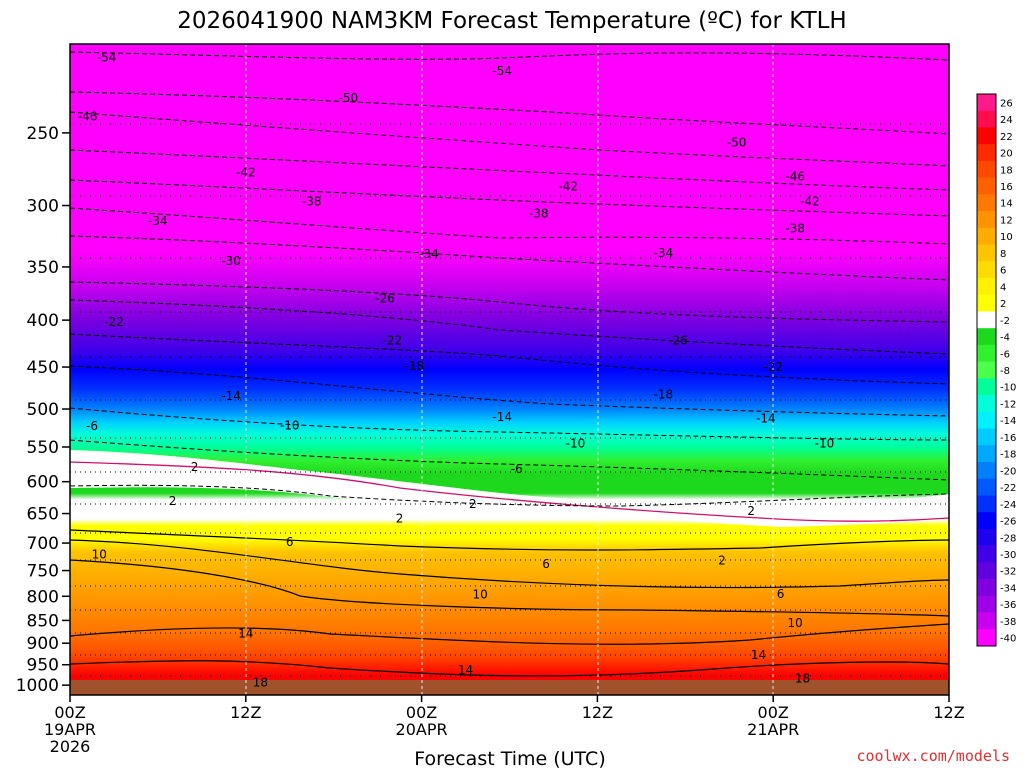 This screenshot has height=768, width=1024. I want to click on credit-text: coolwx.com/models, so click(933, 756).